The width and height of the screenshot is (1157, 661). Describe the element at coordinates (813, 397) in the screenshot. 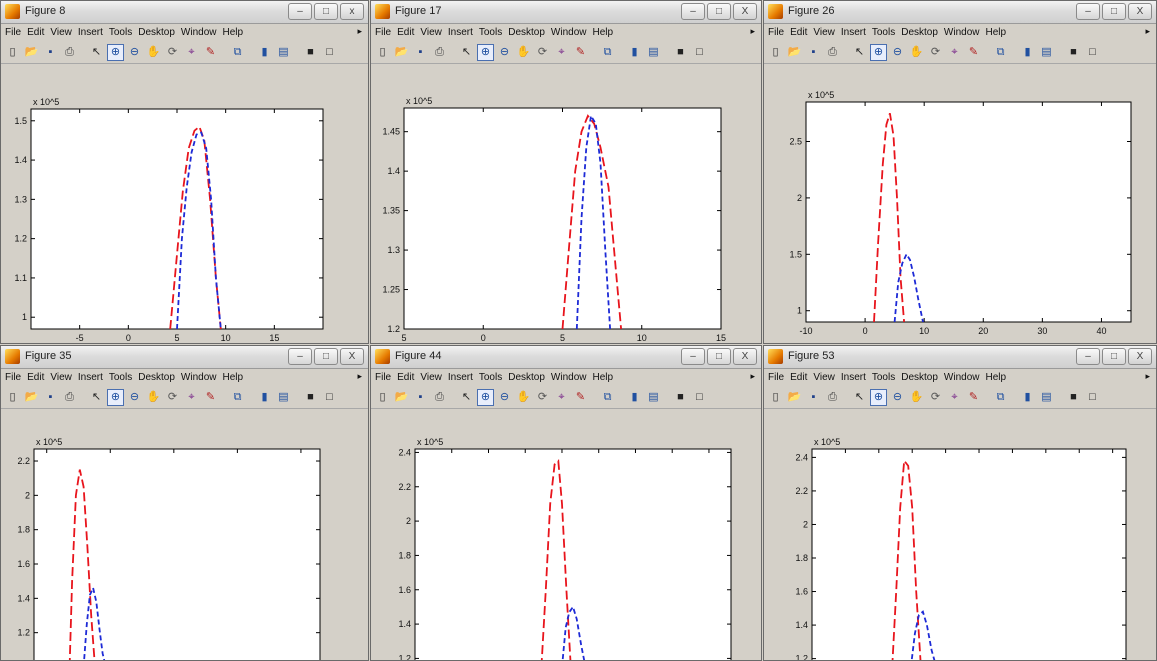

I see `save-button: ▪` at that location.